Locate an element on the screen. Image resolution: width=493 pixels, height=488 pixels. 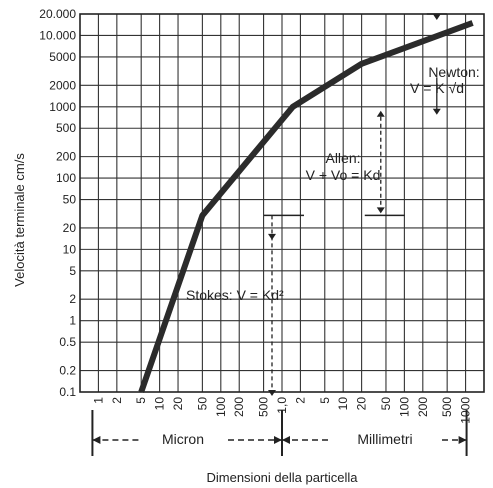
y-tick-label: 2000 is located at coordinates (62, 85).